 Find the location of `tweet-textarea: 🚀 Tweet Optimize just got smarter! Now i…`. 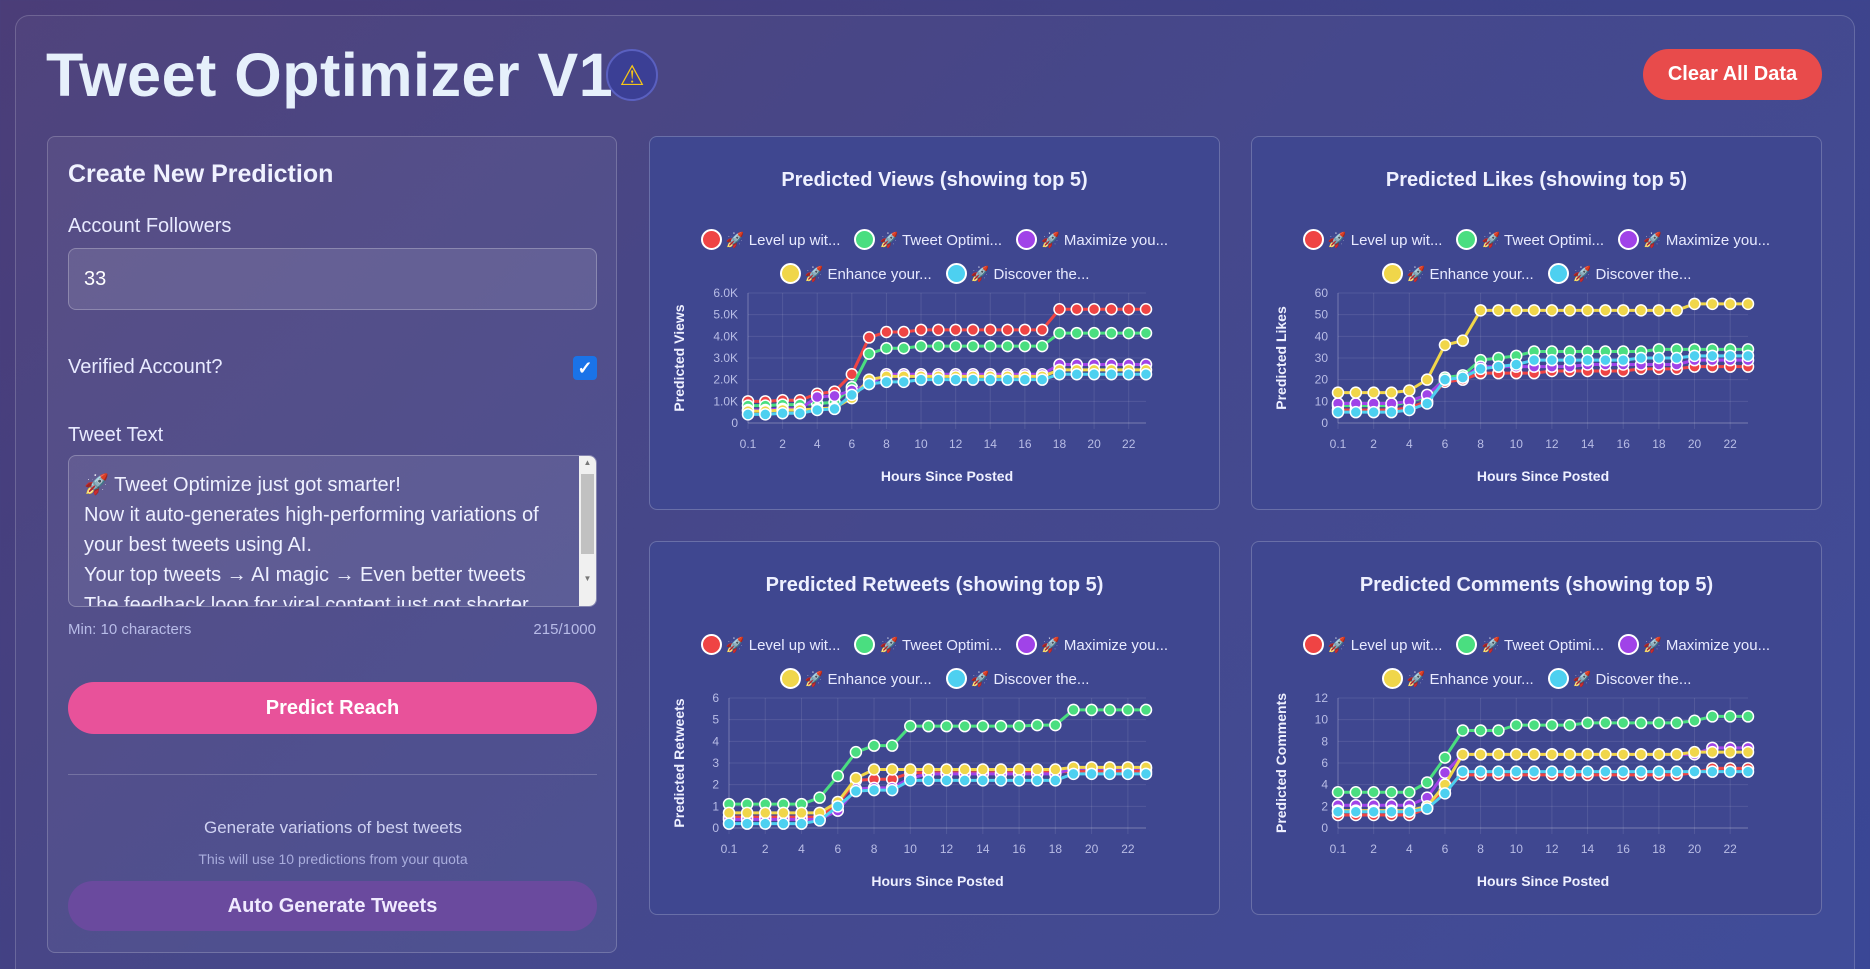

tweet-textarea: 🚀 Tweet Optimize just got smarter! Now i… is located at coordinates (332, 531).